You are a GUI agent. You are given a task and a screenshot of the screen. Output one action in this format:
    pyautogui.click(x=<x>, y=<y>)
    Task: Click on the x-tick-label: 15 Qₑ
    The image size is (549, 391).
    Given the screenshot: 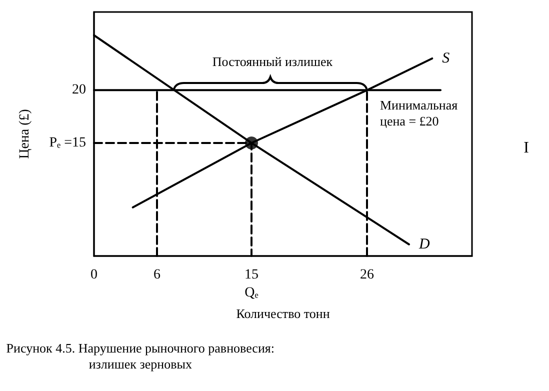 What is the action you would take?
    pyautogui.click(x=251, y=284)
    